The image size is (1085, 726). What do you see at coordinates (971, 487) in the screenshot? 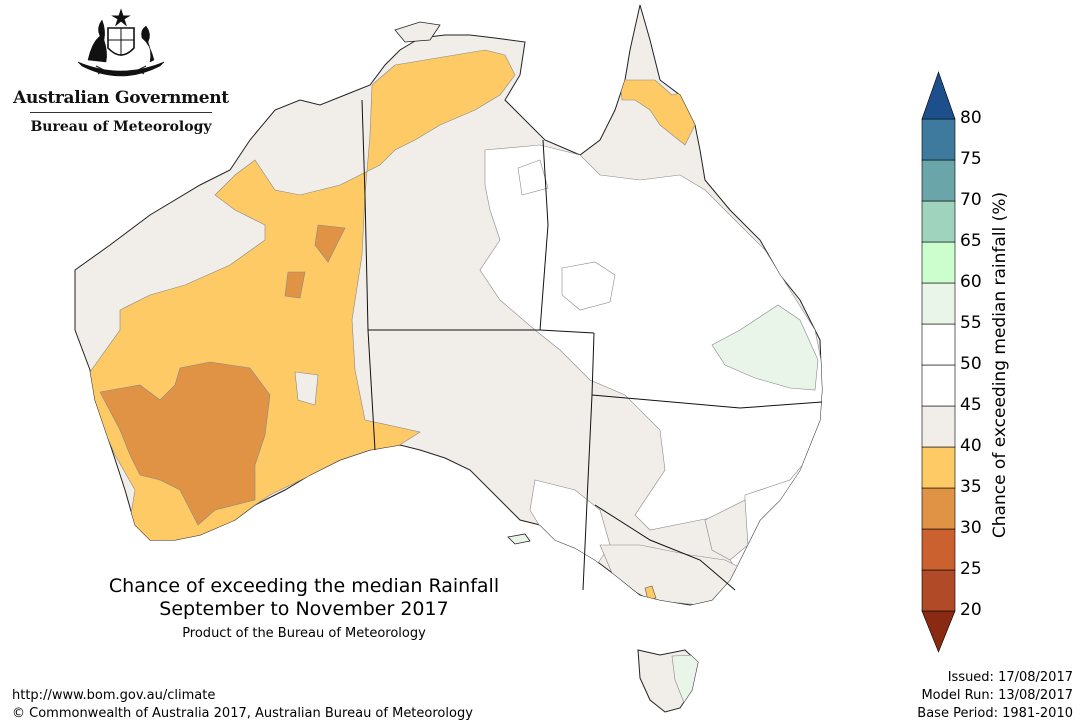
I see `legend-tick-label: 35` at bounding box center [971, 487].